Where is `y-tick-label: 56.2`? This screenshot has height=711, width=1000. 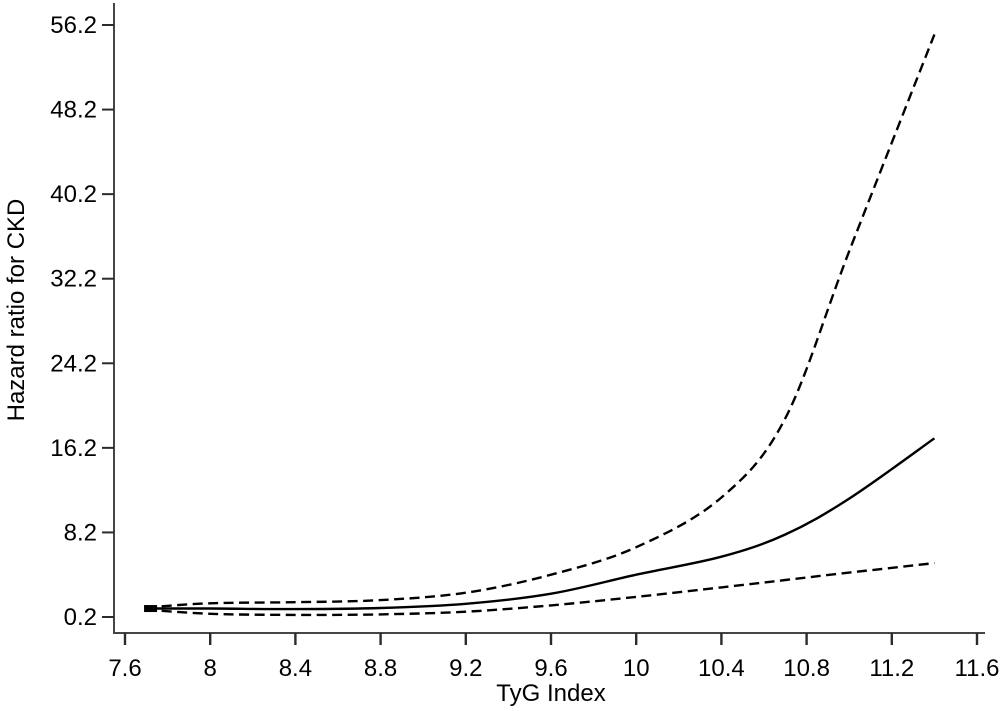
y-tick-label: 56.2 is located at coordinates (73, 25).